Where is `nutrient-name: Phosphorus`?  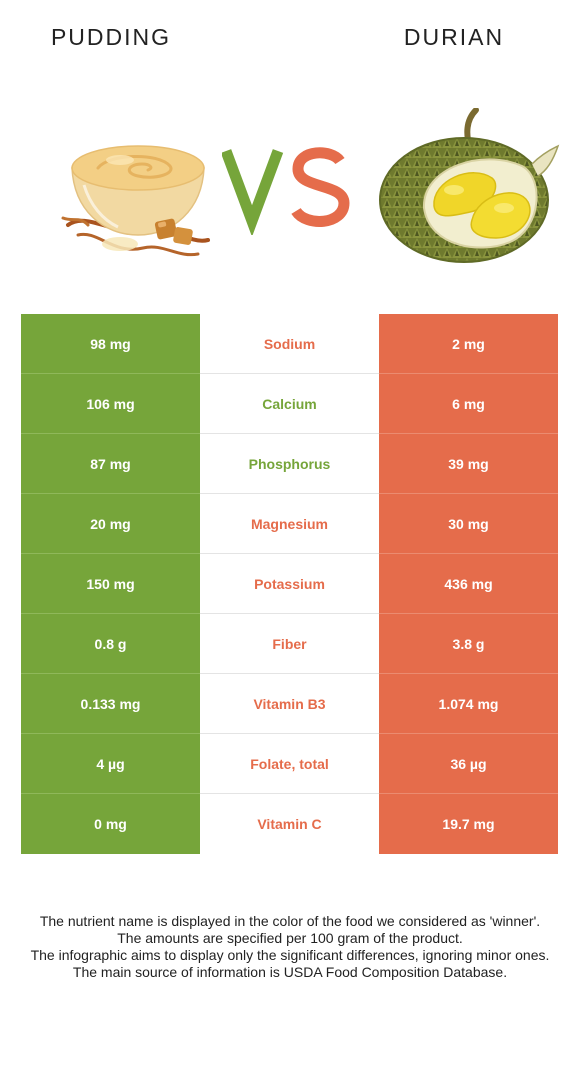 nutrient-name: Phosphorus is located at coordinates (289, 464).